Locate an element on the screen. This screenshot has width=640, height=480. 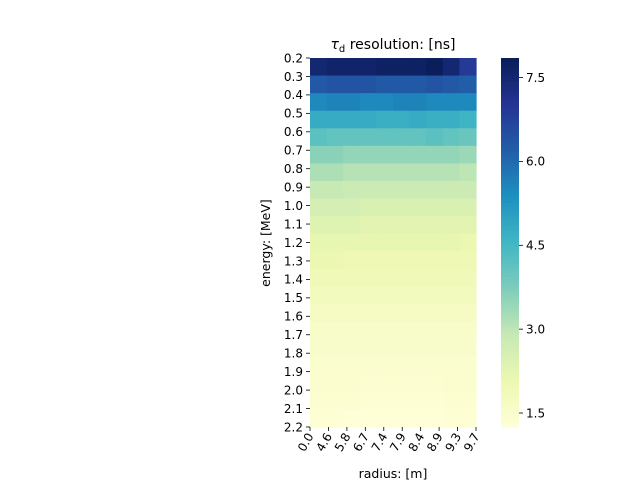
chart-title: τd resolution: [ns] is located at coordinates (392, 46).